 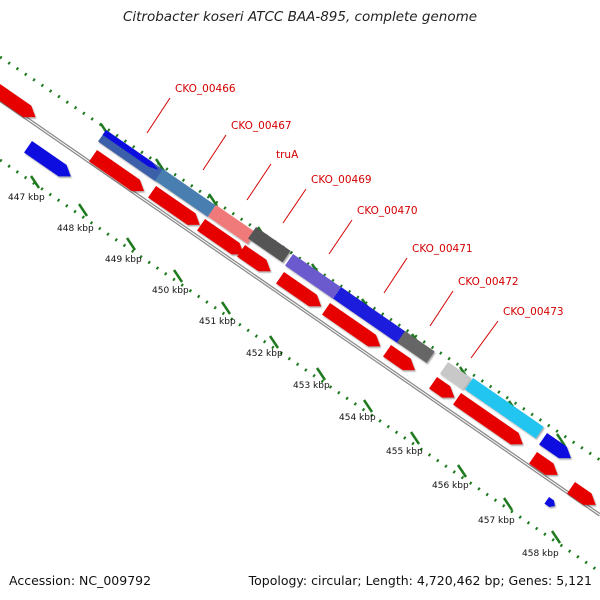 What do you see at coordinates (341, 180) in the screenshot?
I see `gene-label-3: CKO_00469` at bounding box center [341, 180].